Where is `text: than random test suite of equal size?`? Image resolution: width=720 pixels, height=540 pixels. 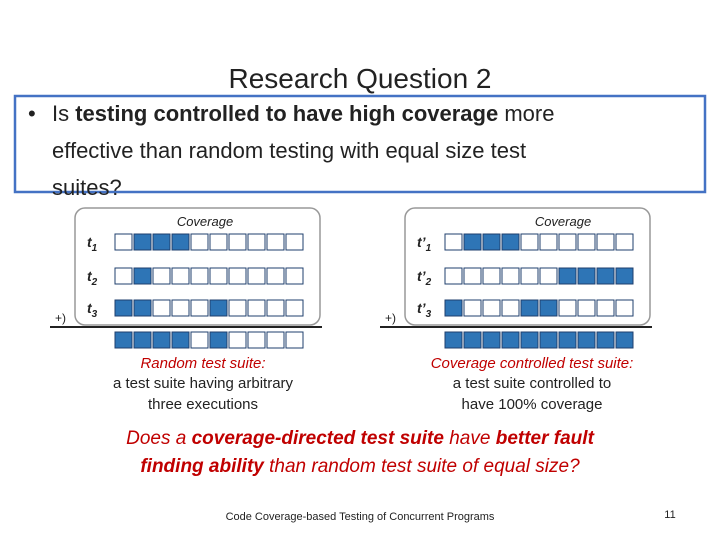 text: than random test suite of equal size? is located at coordinates (422, 466).